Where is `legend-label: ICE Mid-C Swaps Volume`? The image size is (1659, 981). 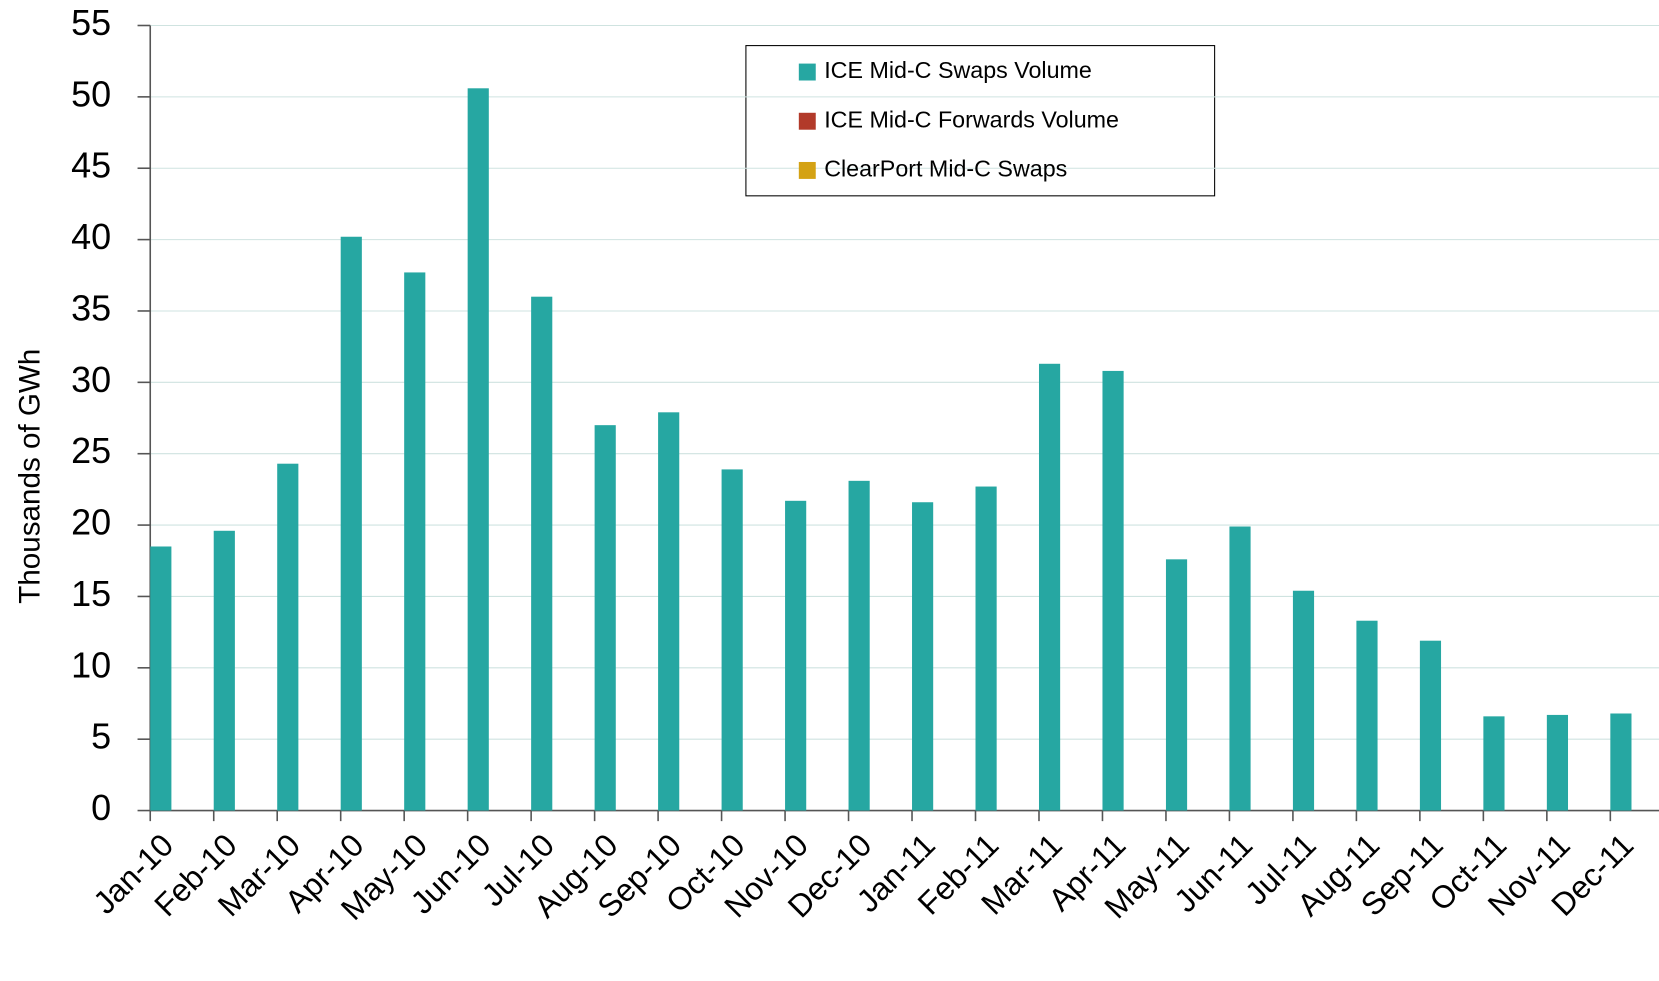 legend-label: ICE Mid-C Swaps Volume is located at coordinates (958, 70).